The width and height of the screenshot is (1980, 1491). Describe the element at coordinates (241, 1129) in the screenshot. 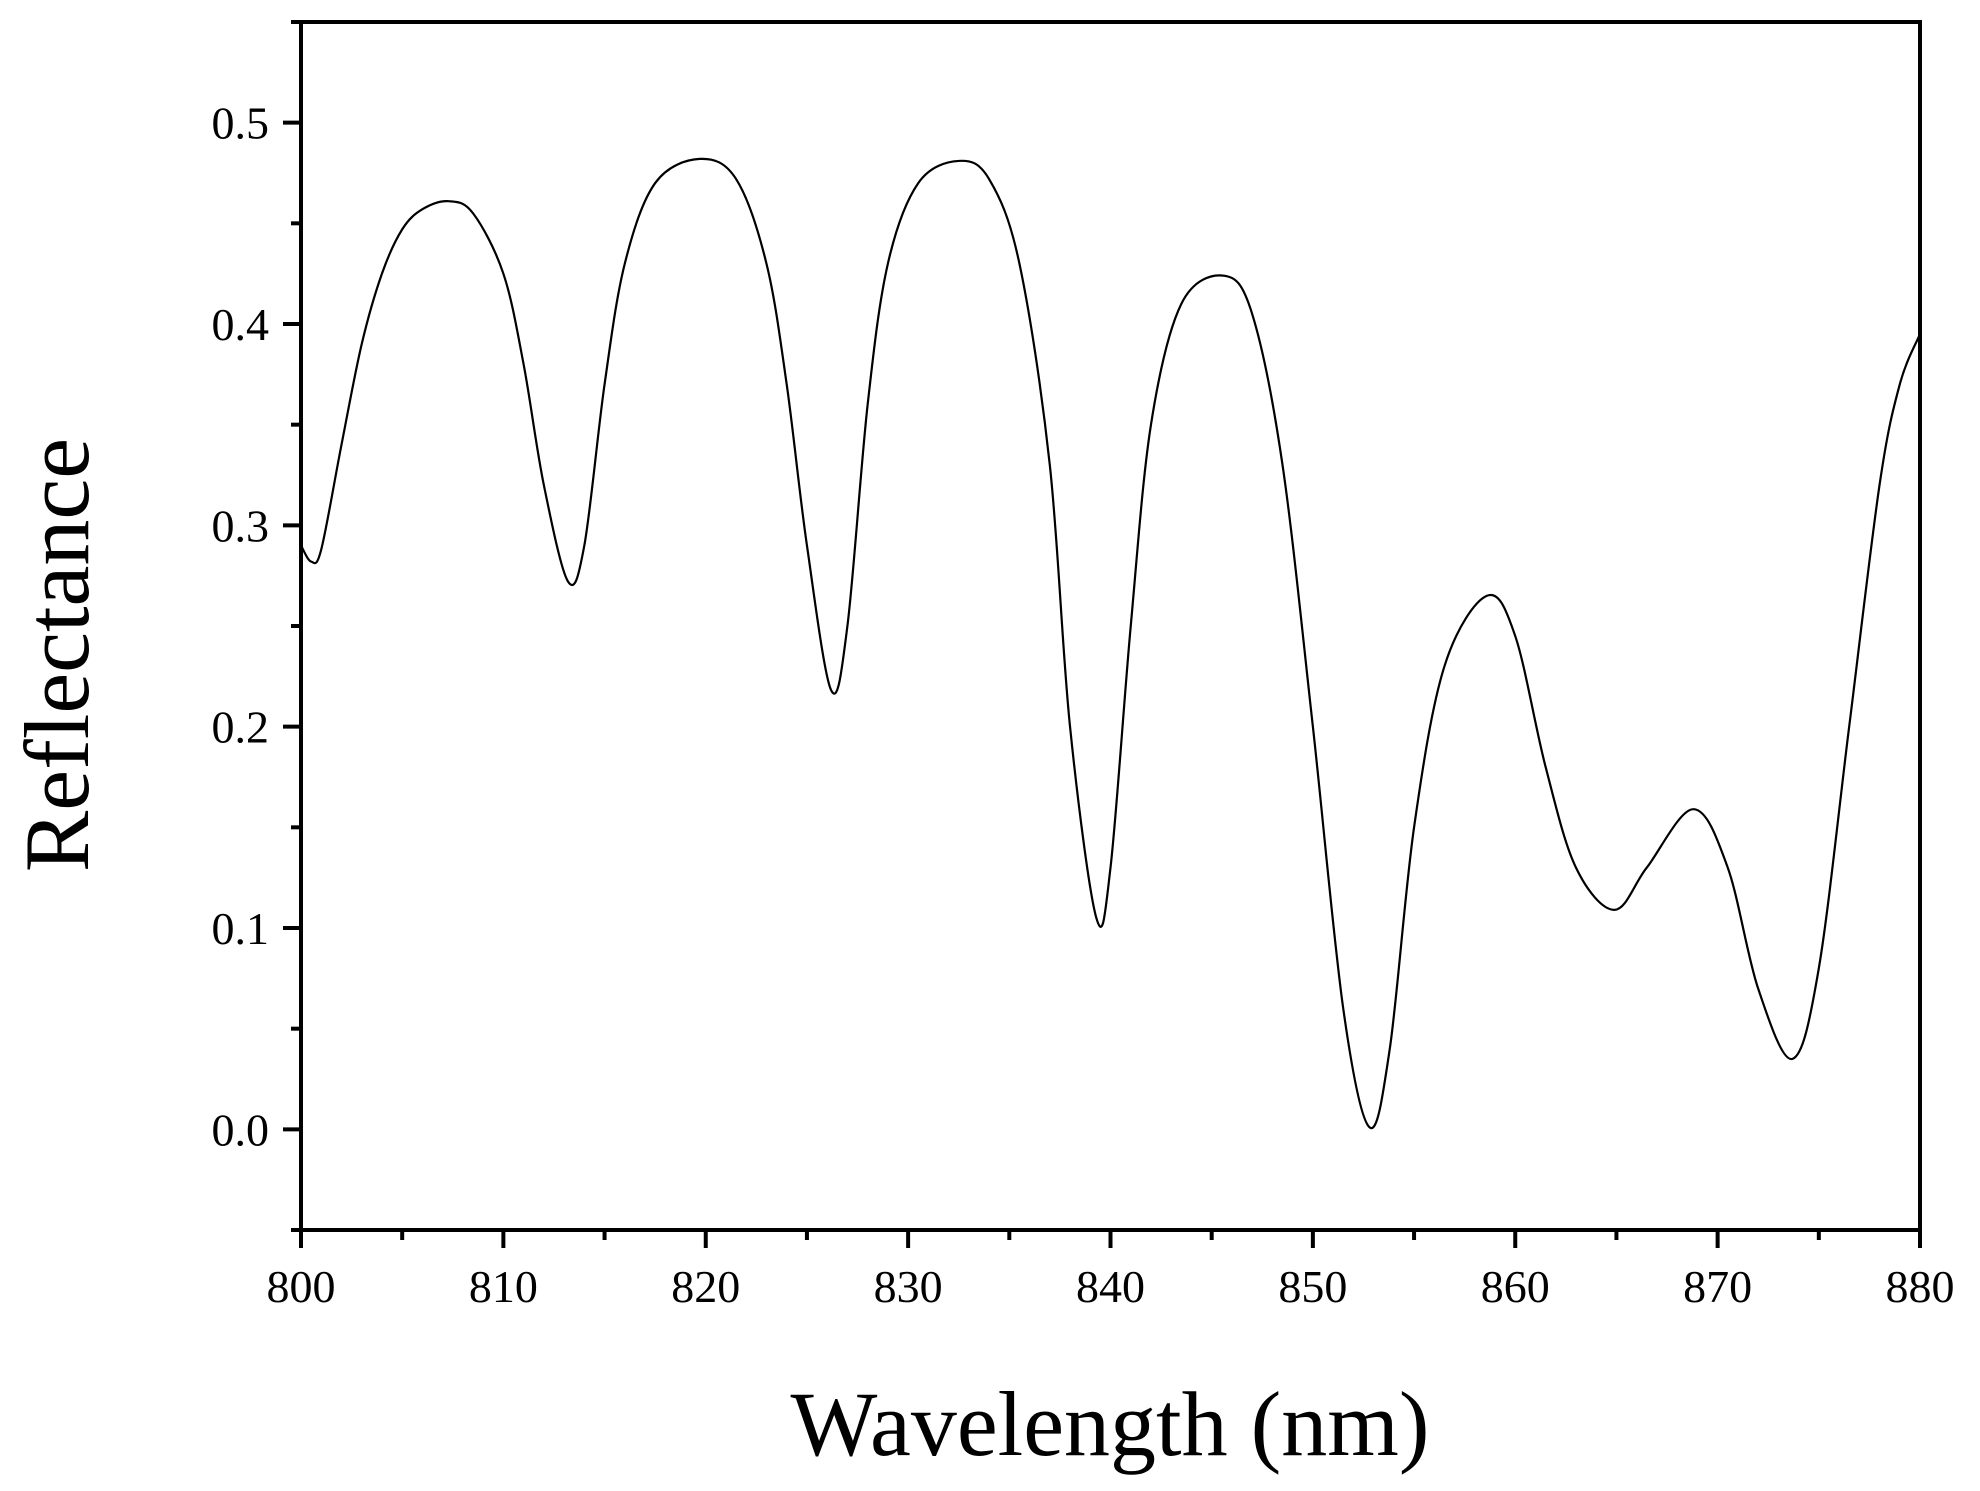

I see `y-tick-label: 0.0` at that location.